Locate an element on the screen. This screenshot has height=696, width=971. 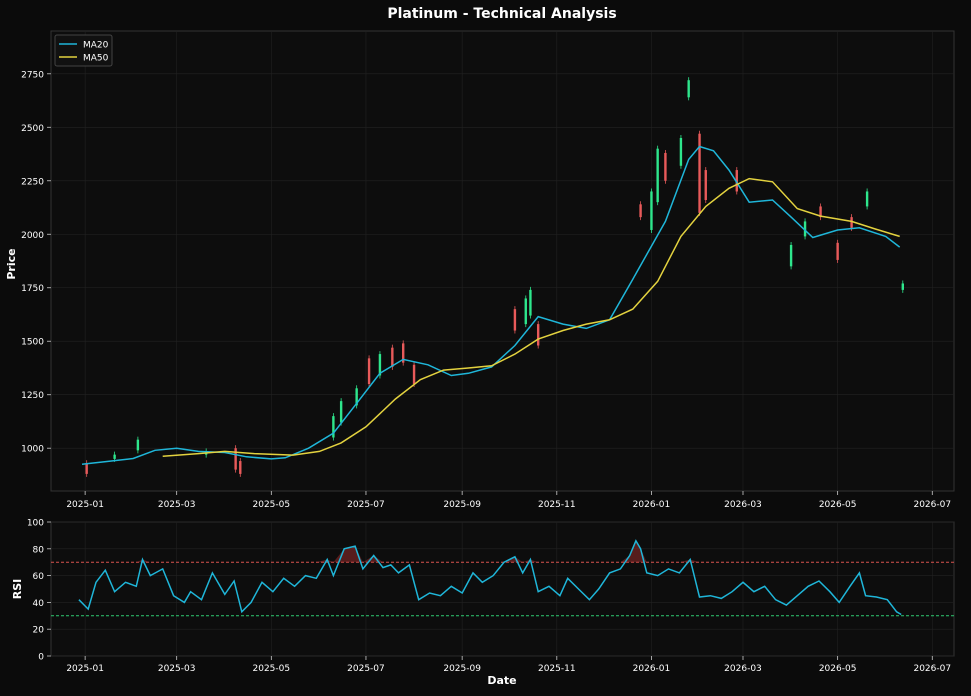
price-x-tick-2025-05: 2025-05 is located at coordinates (272, 505).